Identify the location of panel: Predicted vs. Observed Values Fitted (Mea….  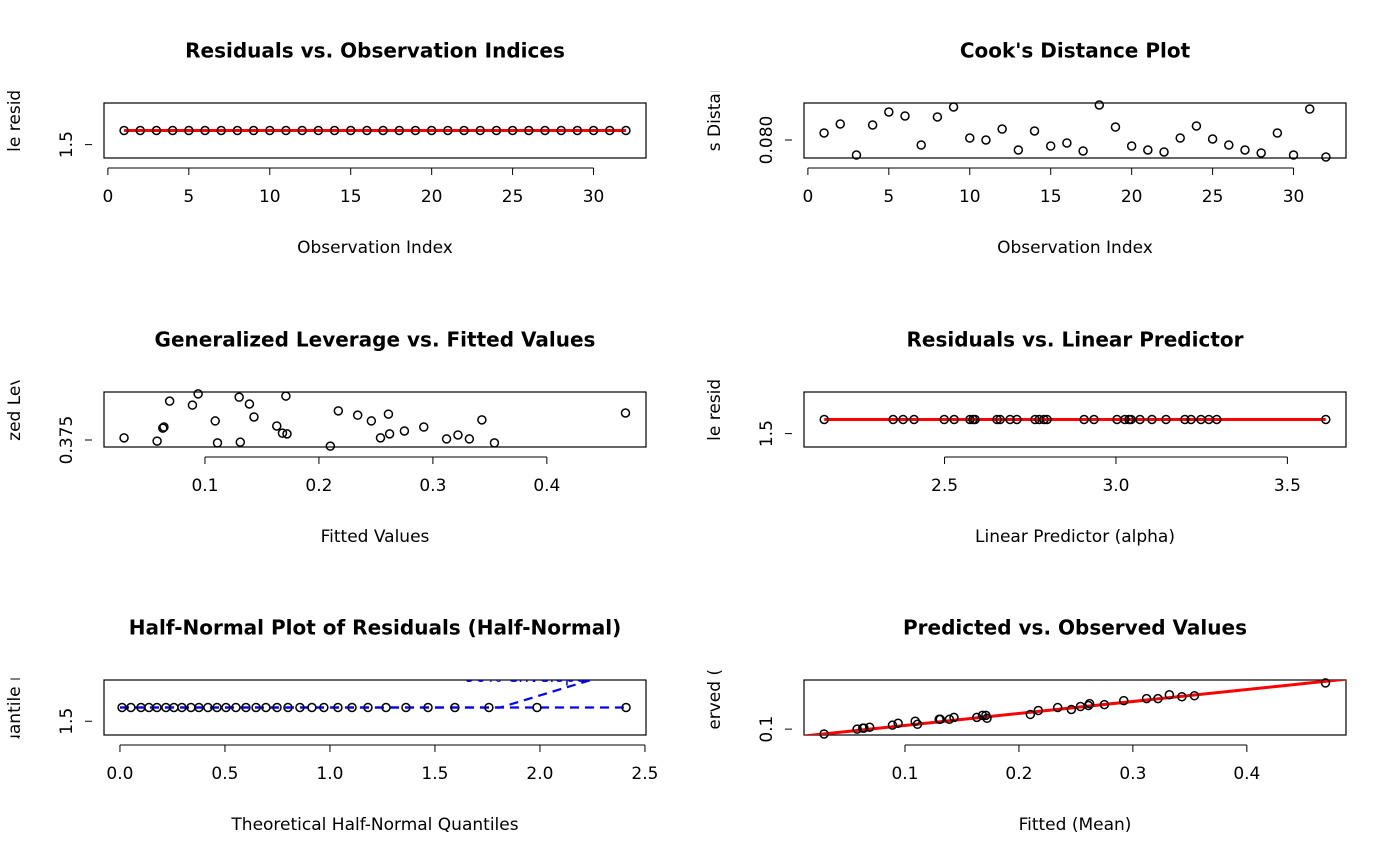
(1026, 725).